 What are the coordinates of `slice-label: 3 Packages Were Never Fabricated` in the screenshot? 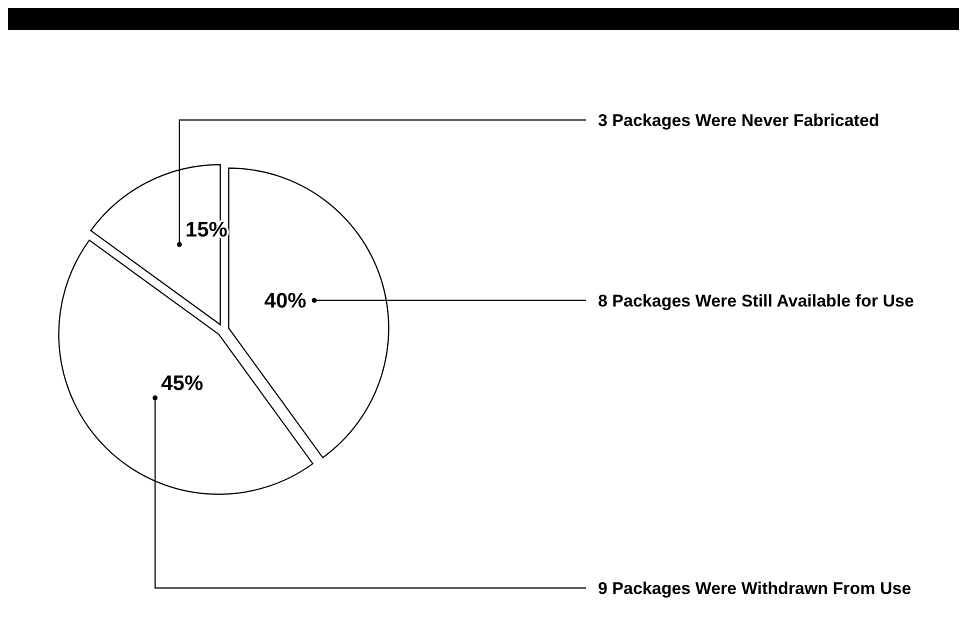 It's located at (739, 120).